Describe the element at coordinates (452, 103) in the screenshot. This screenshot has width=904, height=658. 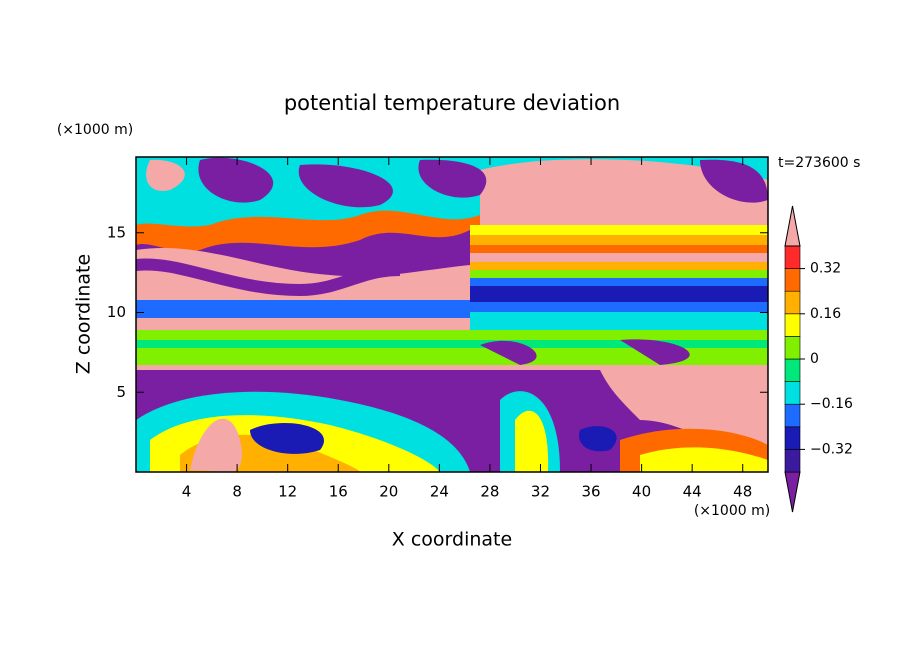
I see `chart-title: potential temperature deviation` at that location.